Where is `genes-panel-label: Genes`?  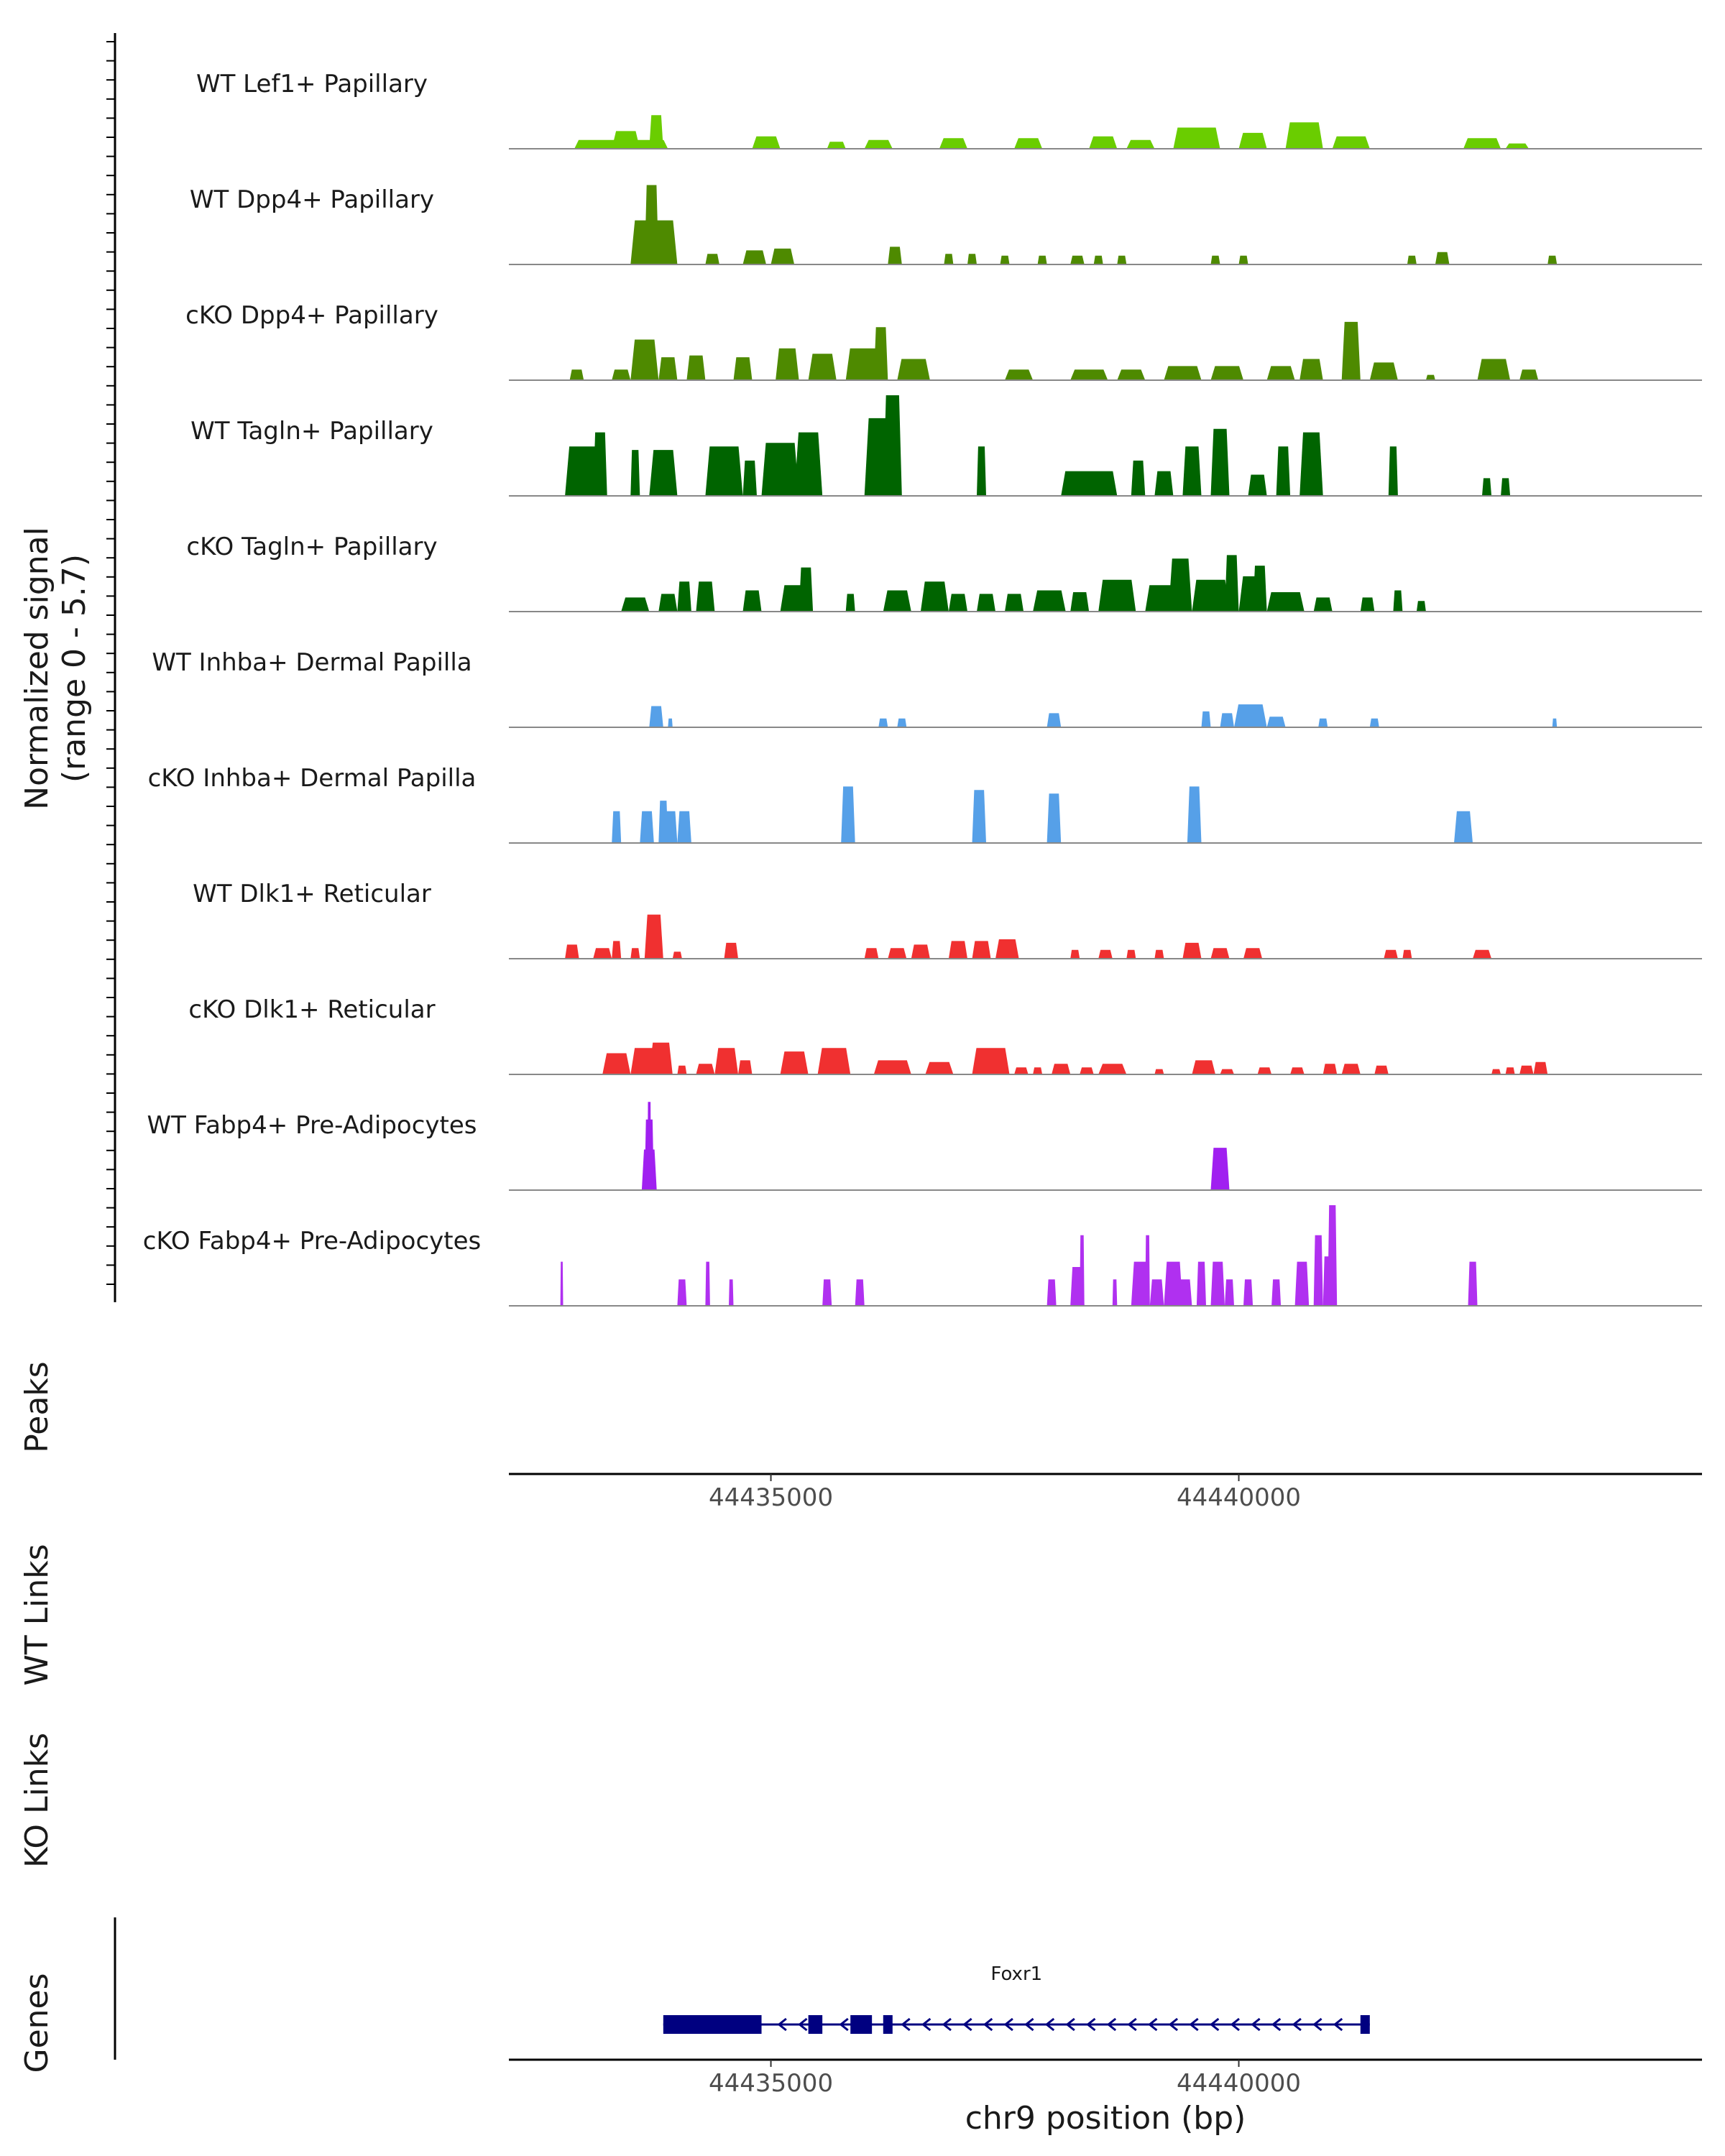 genes-panel-label: Genes is located at coordinates (37, 2023).